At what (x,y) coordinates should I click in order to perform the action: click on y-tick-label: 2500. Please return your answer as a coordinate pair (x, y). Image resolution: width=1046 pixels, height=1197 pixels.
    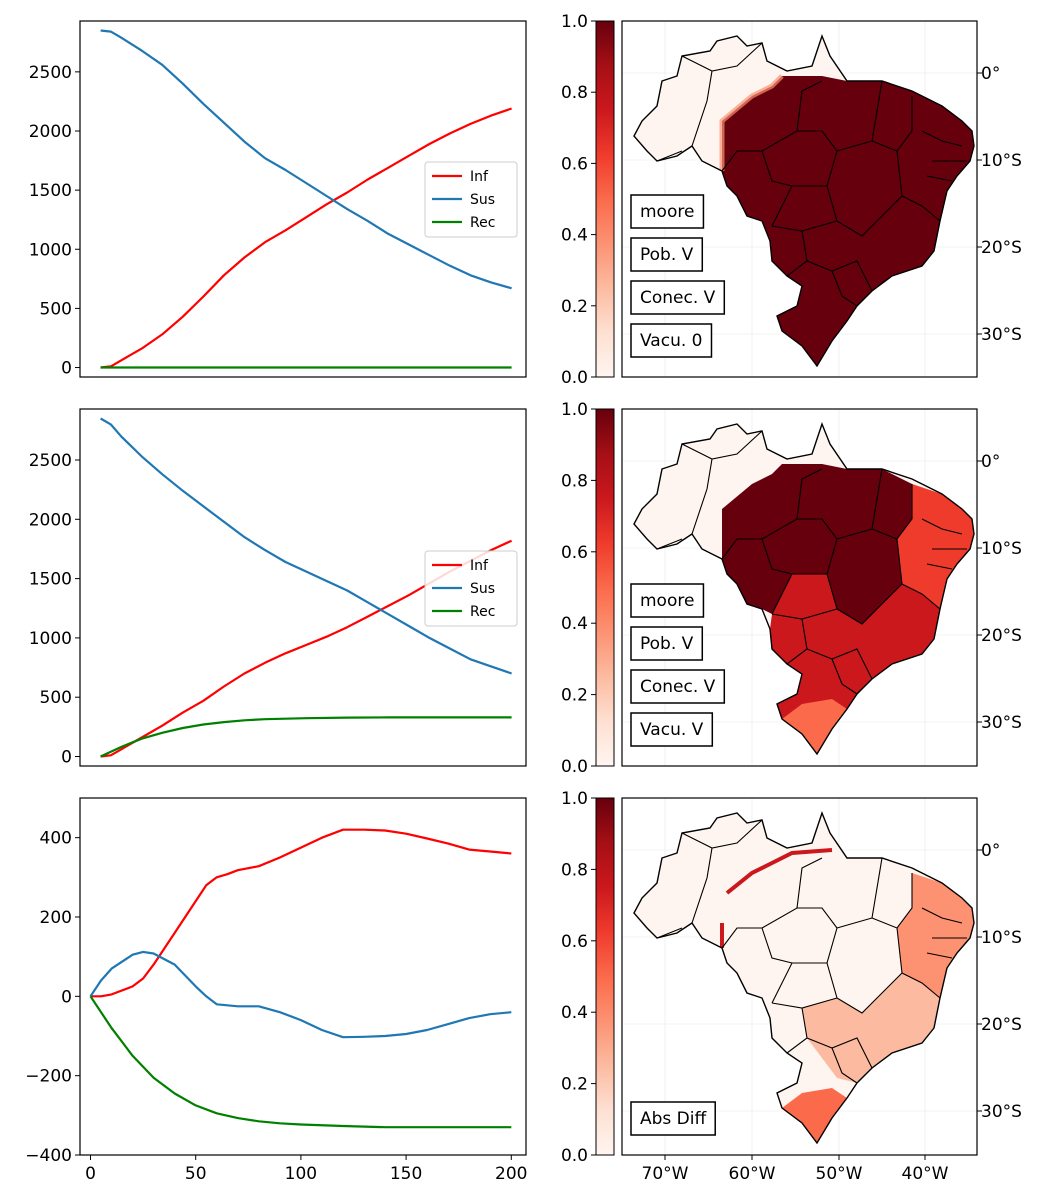
    Looking at the image, I should click on (50, 461).